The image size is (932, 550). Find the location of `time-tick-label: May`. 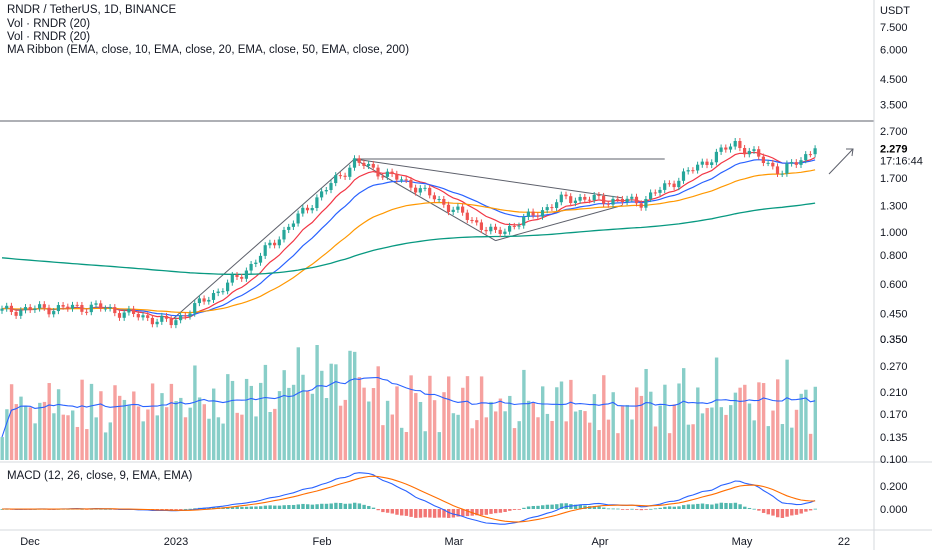

time-tick-label: May is located at coordinates (742, 542).